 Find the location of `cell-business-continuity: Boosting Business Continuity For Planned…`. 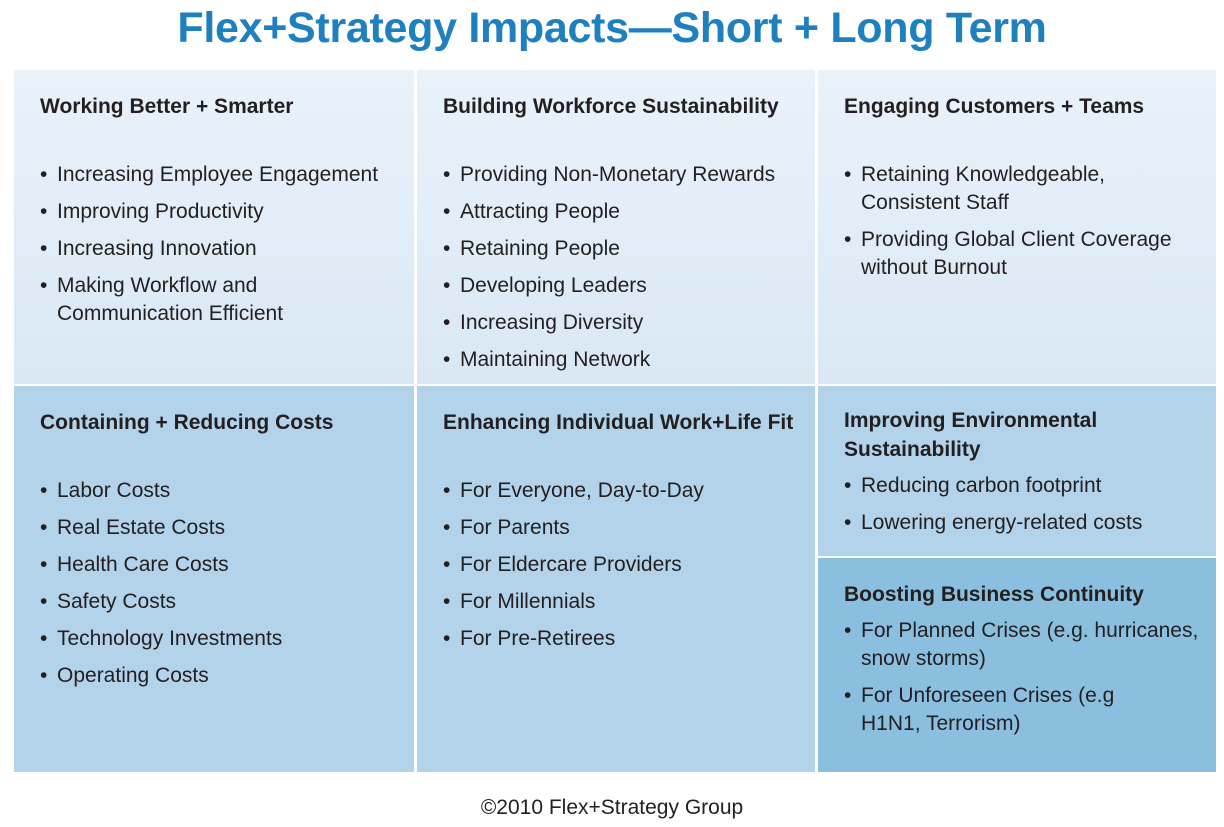

cell-business-continuity: Boosting Business Continuity For Planned… is located at coordinates (1017, 665).